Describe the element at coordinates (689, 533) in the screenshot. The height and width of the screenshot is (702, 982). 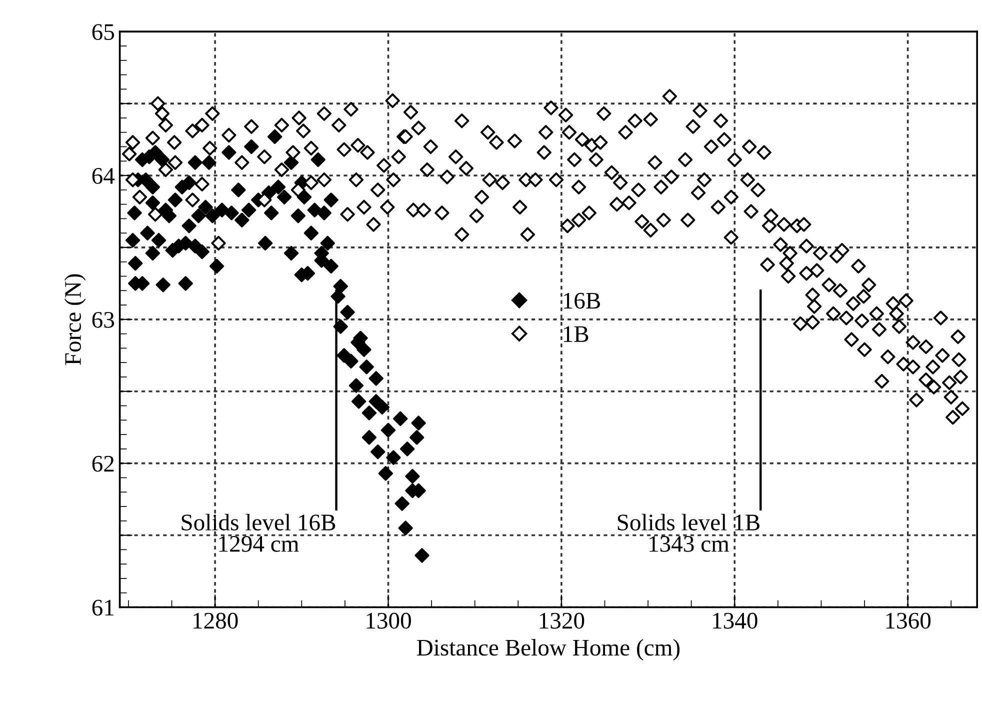
I see `ref-line-label: Solids level 1B 1343 cm` at that location.